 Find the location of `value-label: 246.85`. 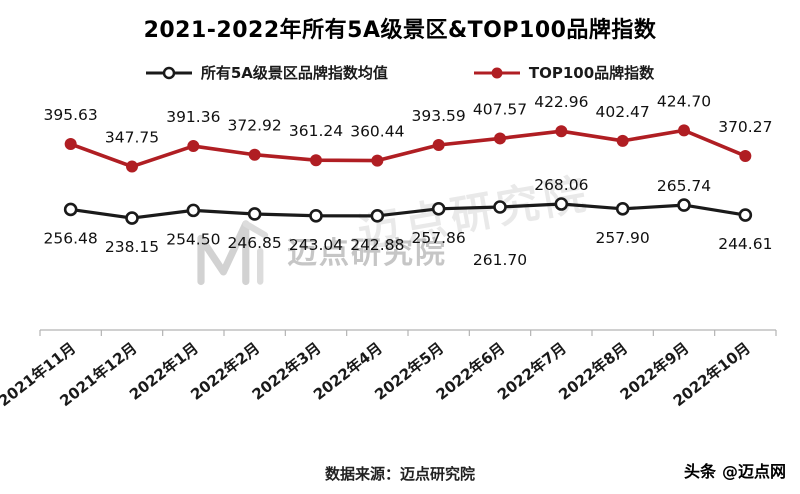

value-label: 246.85 is located at coordinates (255, 243).